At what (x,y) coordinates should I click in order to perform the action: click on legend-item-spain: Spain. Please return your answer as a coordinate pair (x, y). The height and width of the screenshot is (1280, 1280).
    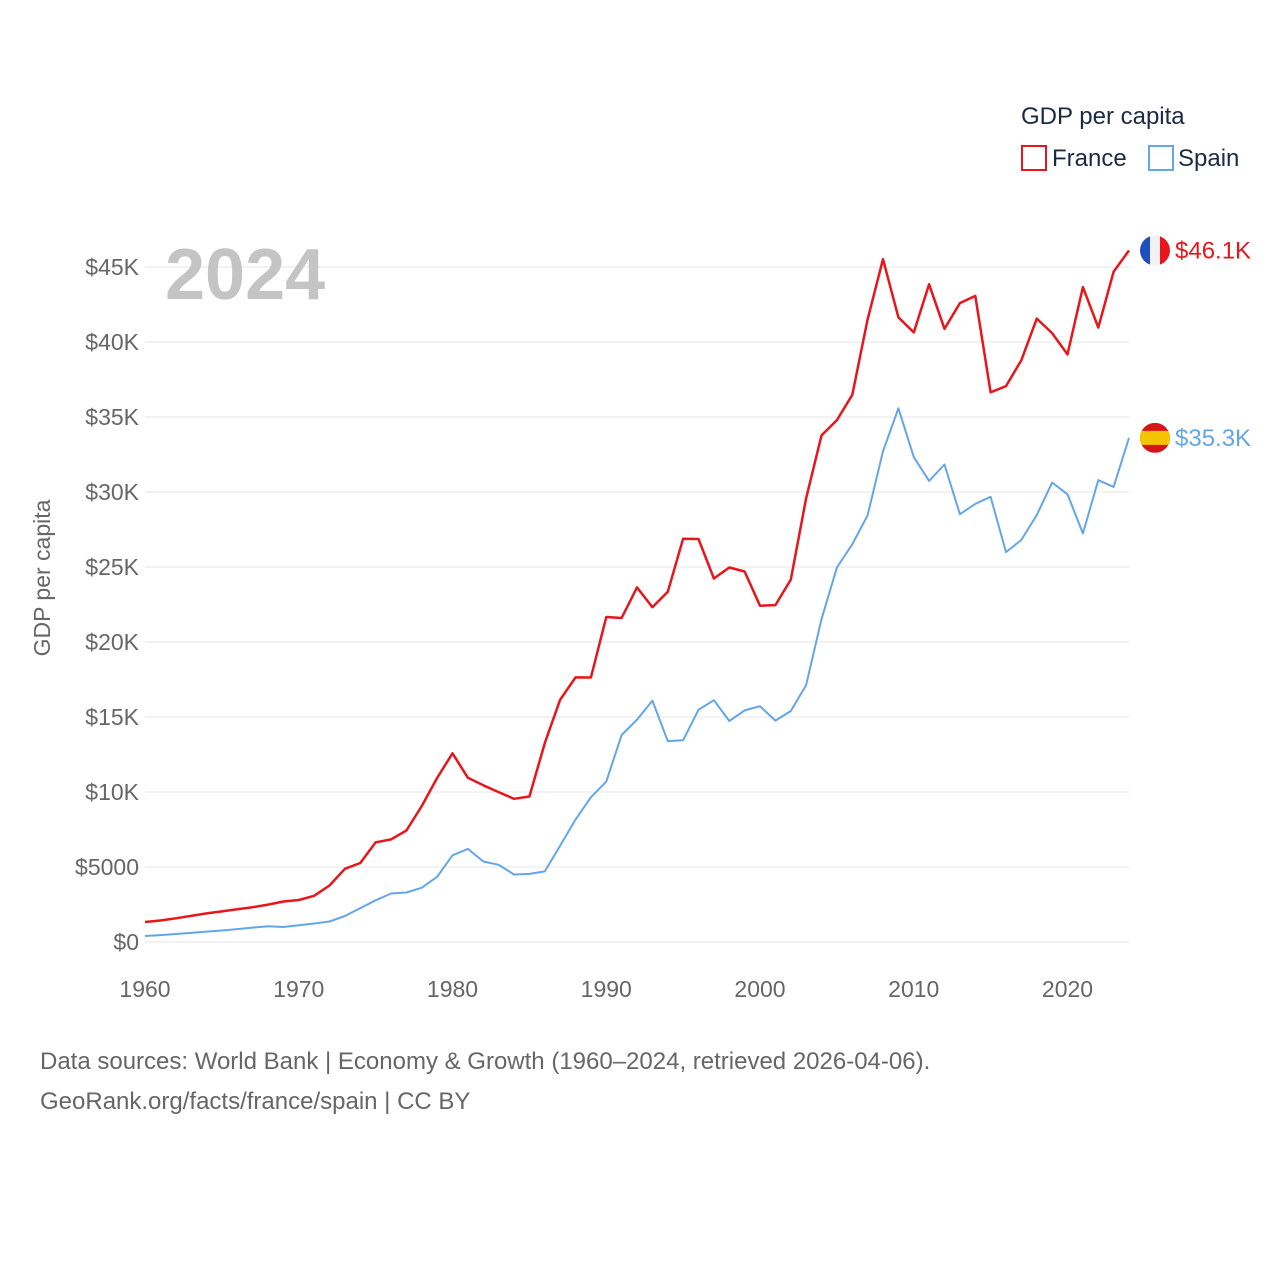
    Looking at the image, I should click on (1193, 158).